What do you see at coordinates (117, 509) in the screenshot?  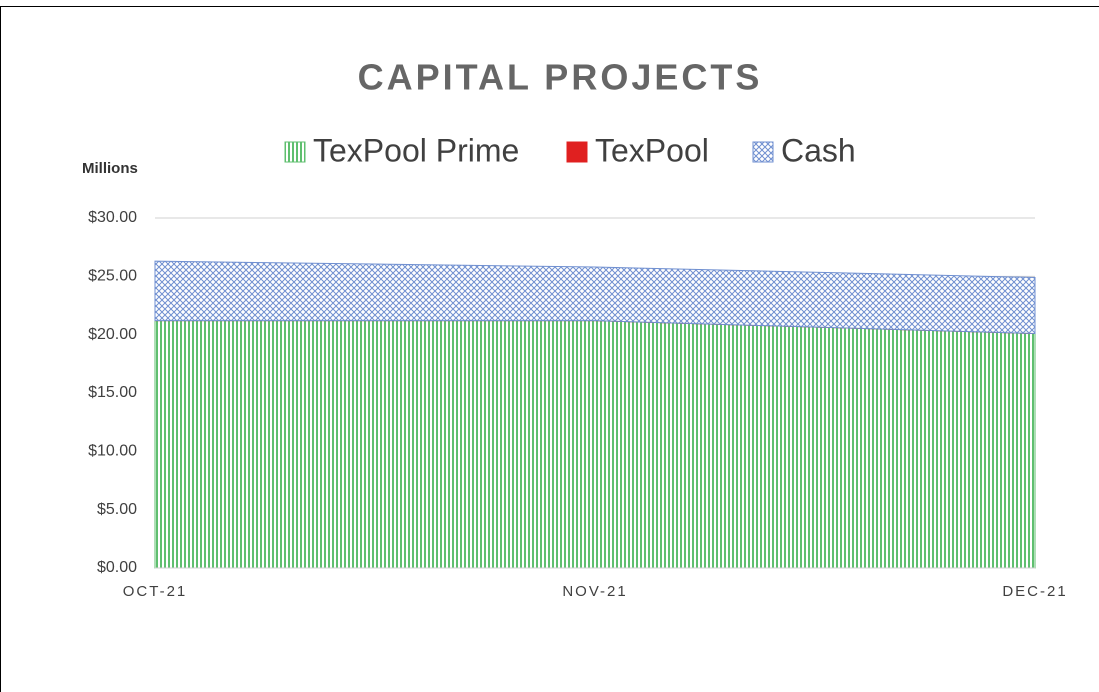 I see `y-tick-label: $5.00` at bounding box center [117, 509].